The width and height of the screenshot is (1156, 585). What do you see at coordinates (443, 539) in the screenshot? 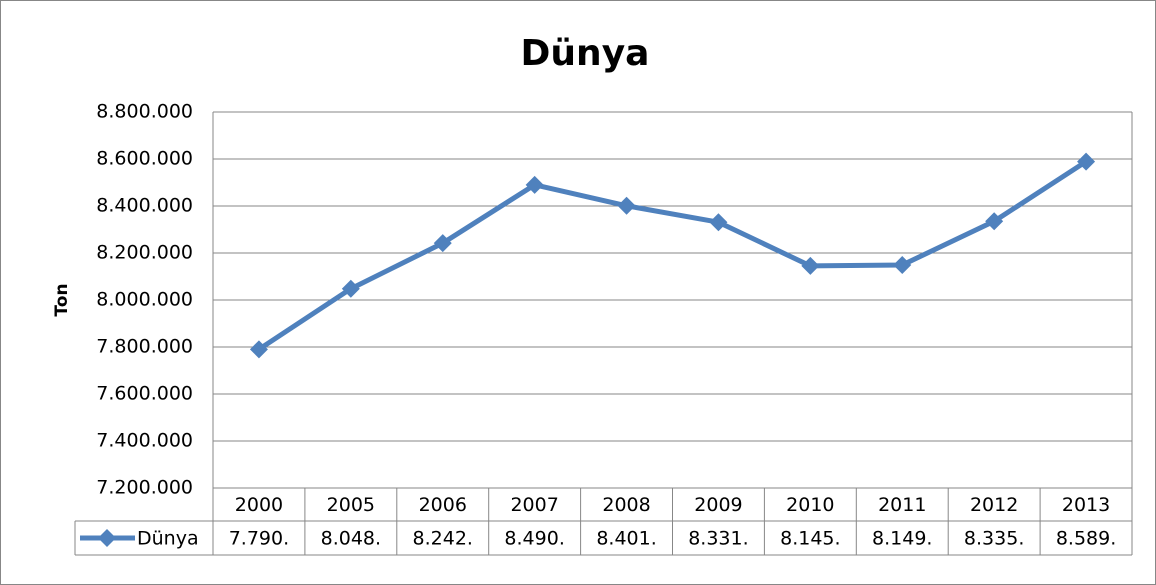
I see `table-value: 8.242.` at bounding box center [443, 539].